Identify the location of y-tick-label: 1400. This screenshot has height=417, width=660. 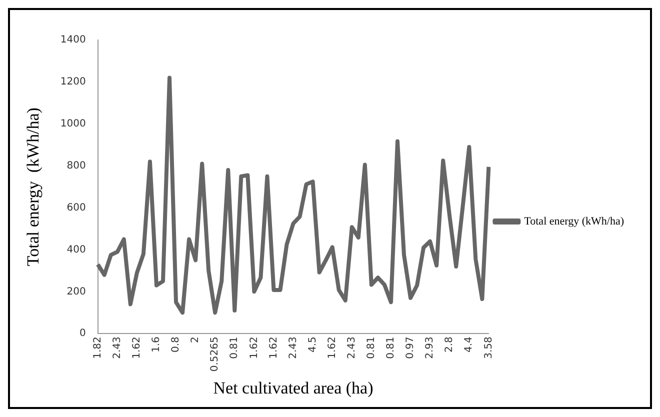
(73, 40).